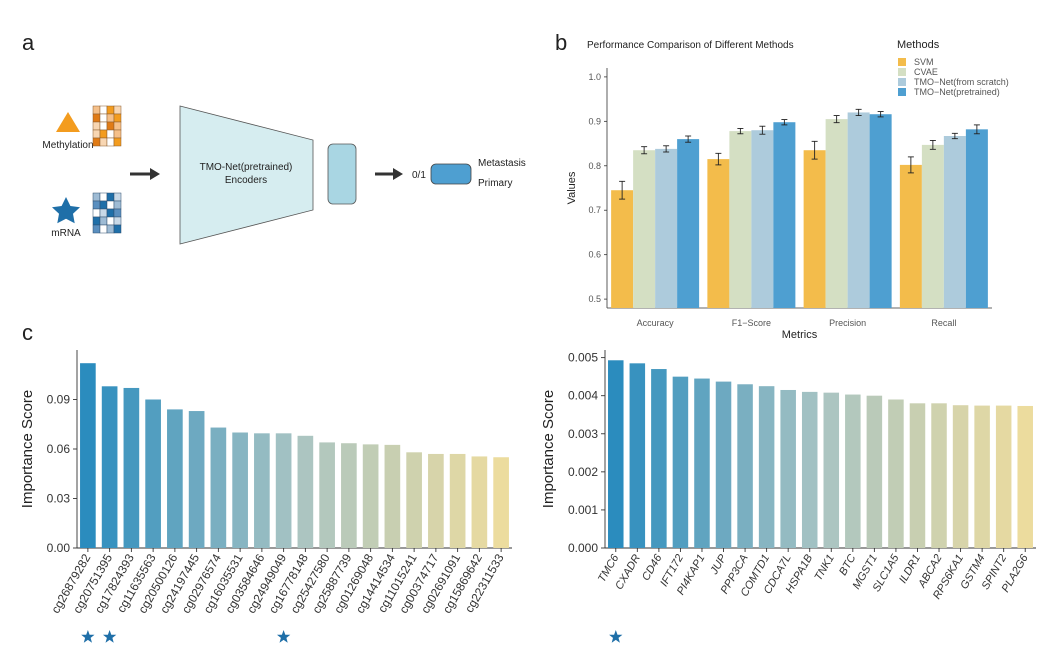  I want to click on y-tick-label: 0.7, so click(594, 210).